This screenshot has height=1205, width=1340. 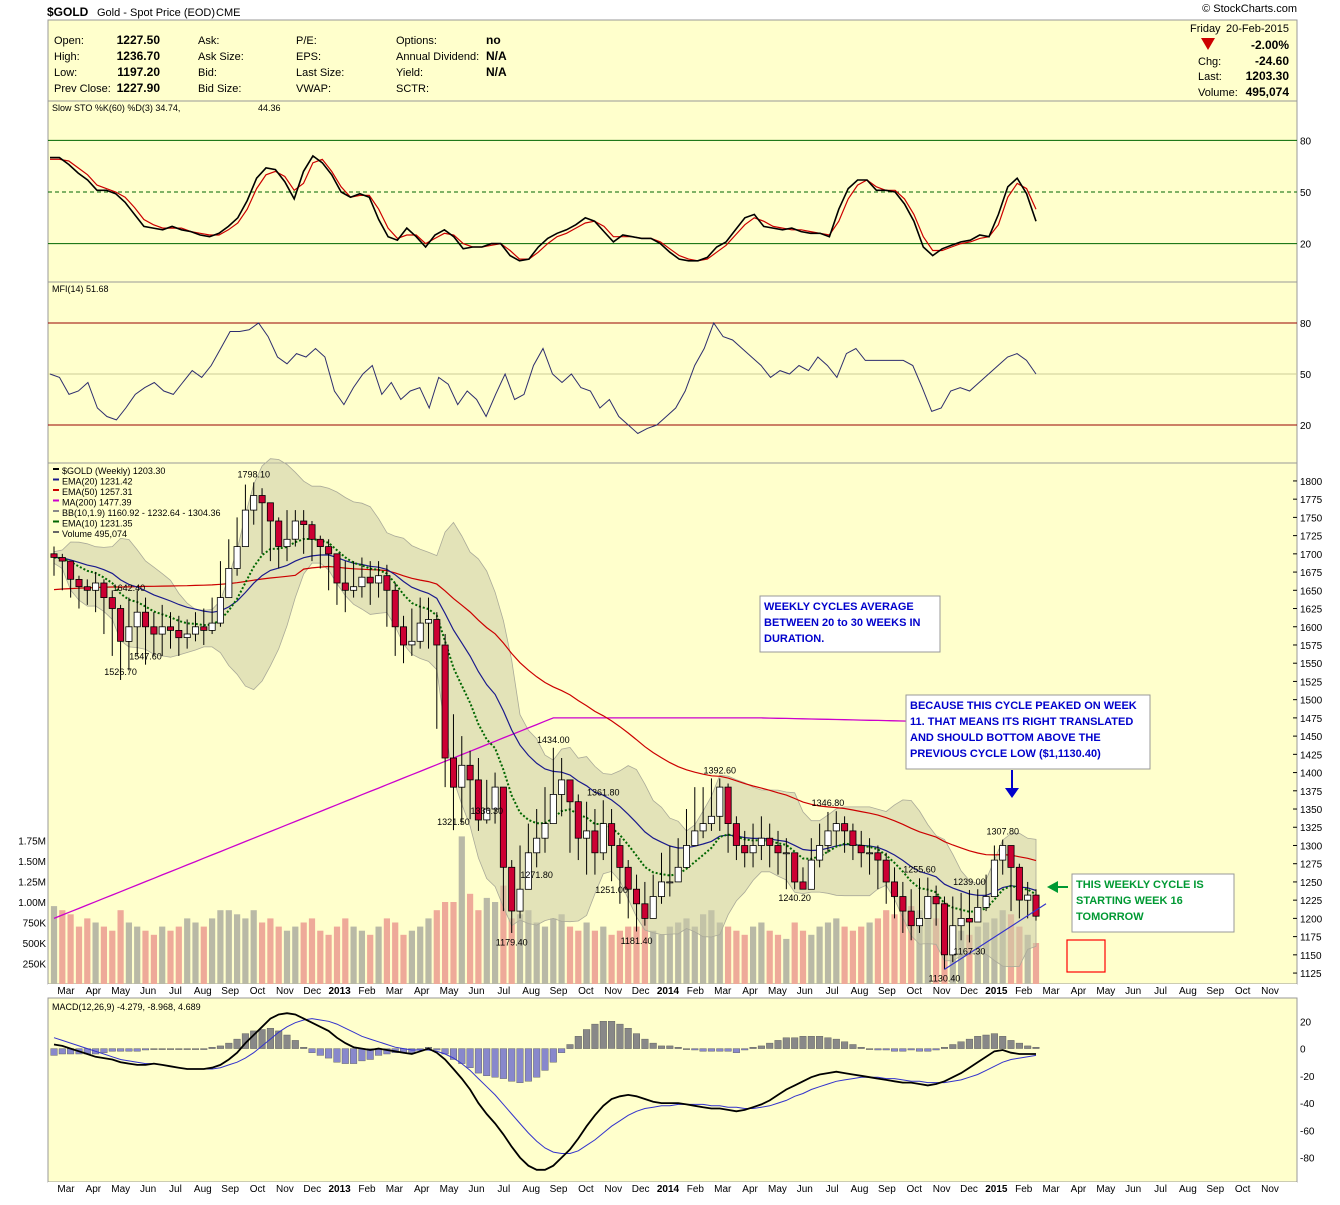 What do you see at coordinates (409, 73) in the screenshot?
I see `header-label: Yield:` at bounding box center [409, 73].